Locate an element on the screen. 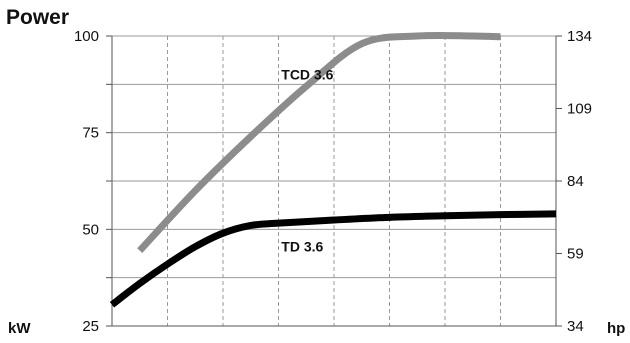 This screenshot has height=343, width=630. right-tick-label: 59 is located at coordinates (575, 254).